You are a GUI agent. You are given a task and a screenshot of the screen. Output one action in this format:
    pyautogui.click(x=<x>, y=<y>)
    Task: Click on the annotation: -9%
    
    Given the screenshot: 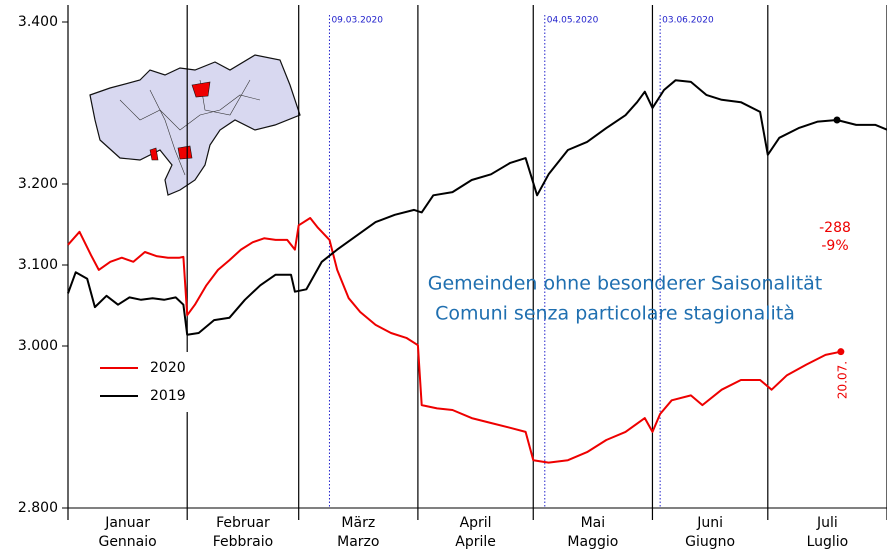 What is the action you would take?
    pyautogui.click(x=834, y=246)
    